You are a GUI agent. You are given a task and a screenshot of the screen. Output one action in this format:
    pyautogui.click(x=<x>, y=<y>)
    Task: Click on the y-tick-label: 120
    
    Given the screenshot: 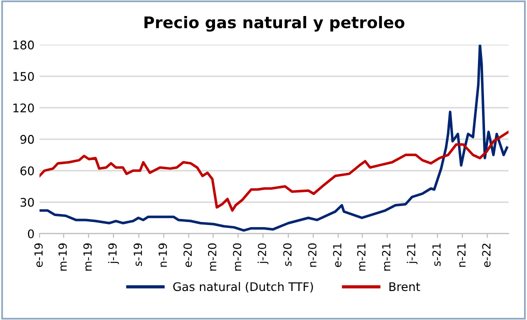 What is the action you would take?
    pyautogui.click(x=23, y=107)
    